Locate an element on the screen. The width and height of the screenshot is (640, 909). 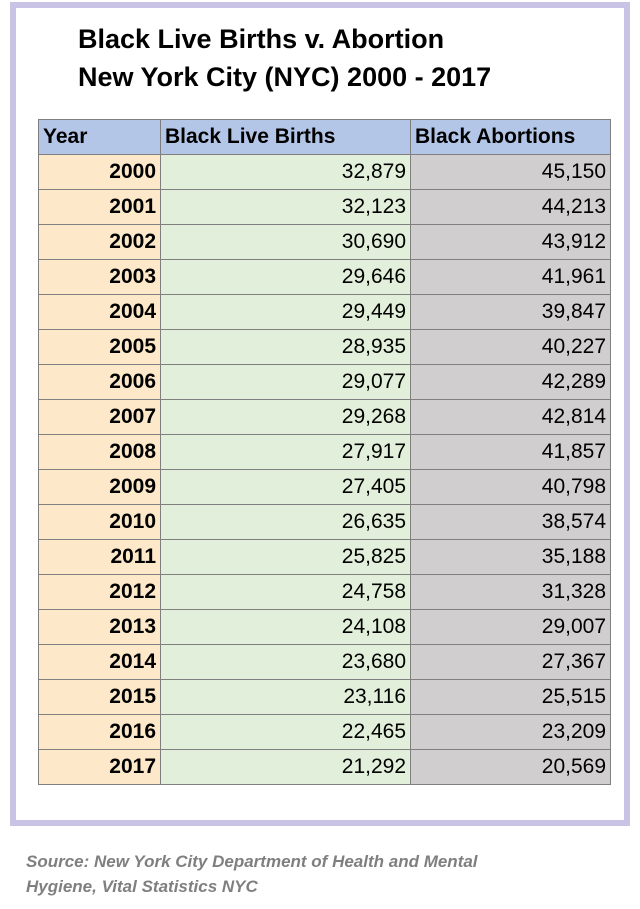
table-row: 2009 27,405 40,798 is located at coordinates (324, 487).